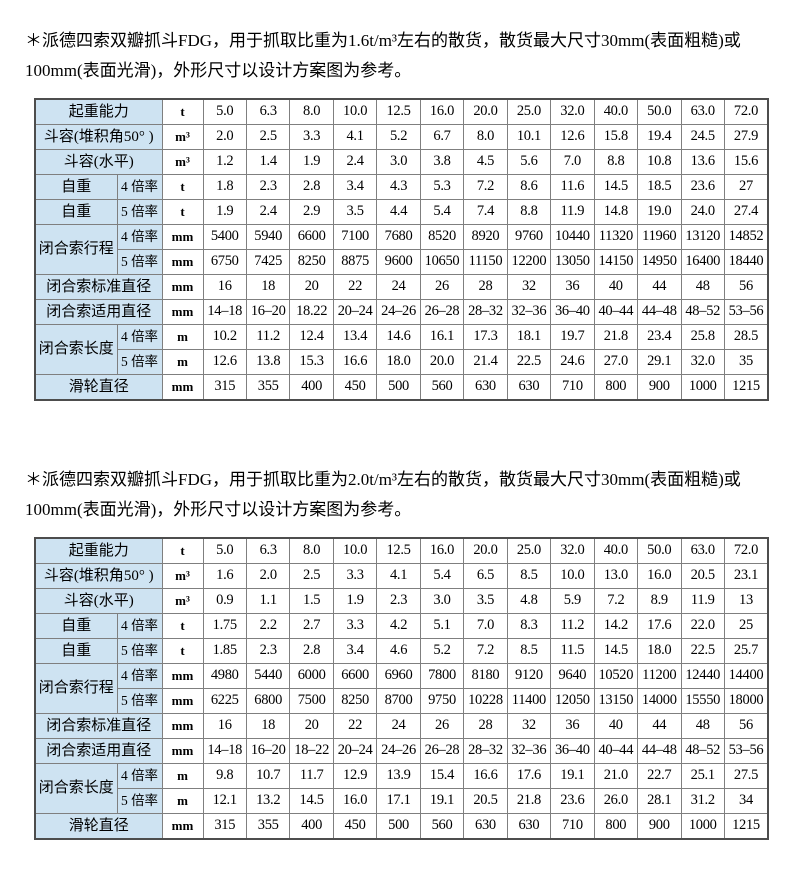 The width and height of the screenshot is (800, 872). I want to click on value-cell: 50.0, so click(659, 550).